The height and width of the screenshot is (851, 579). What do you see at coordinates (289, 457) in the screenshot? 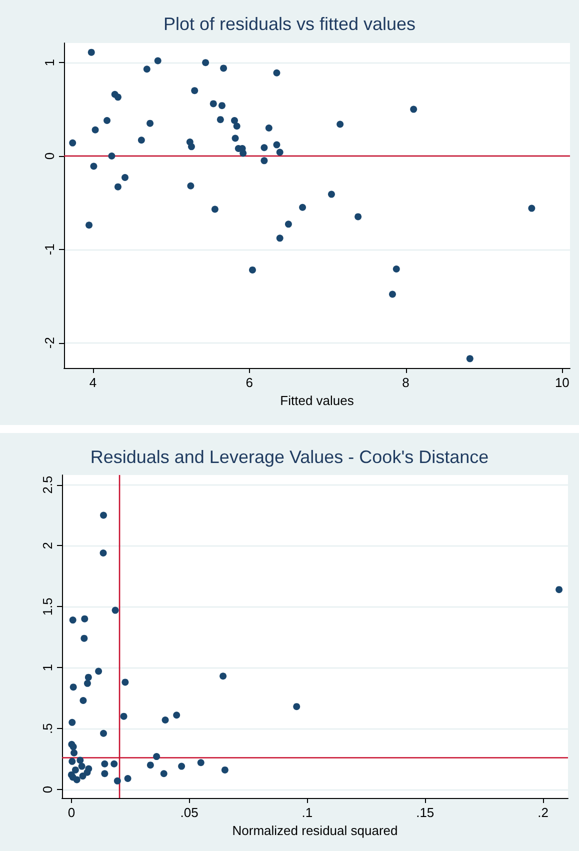
I see `chart-title: Residuals and Leverage Values - Cook's Distance` at bounding box center [289, 457].